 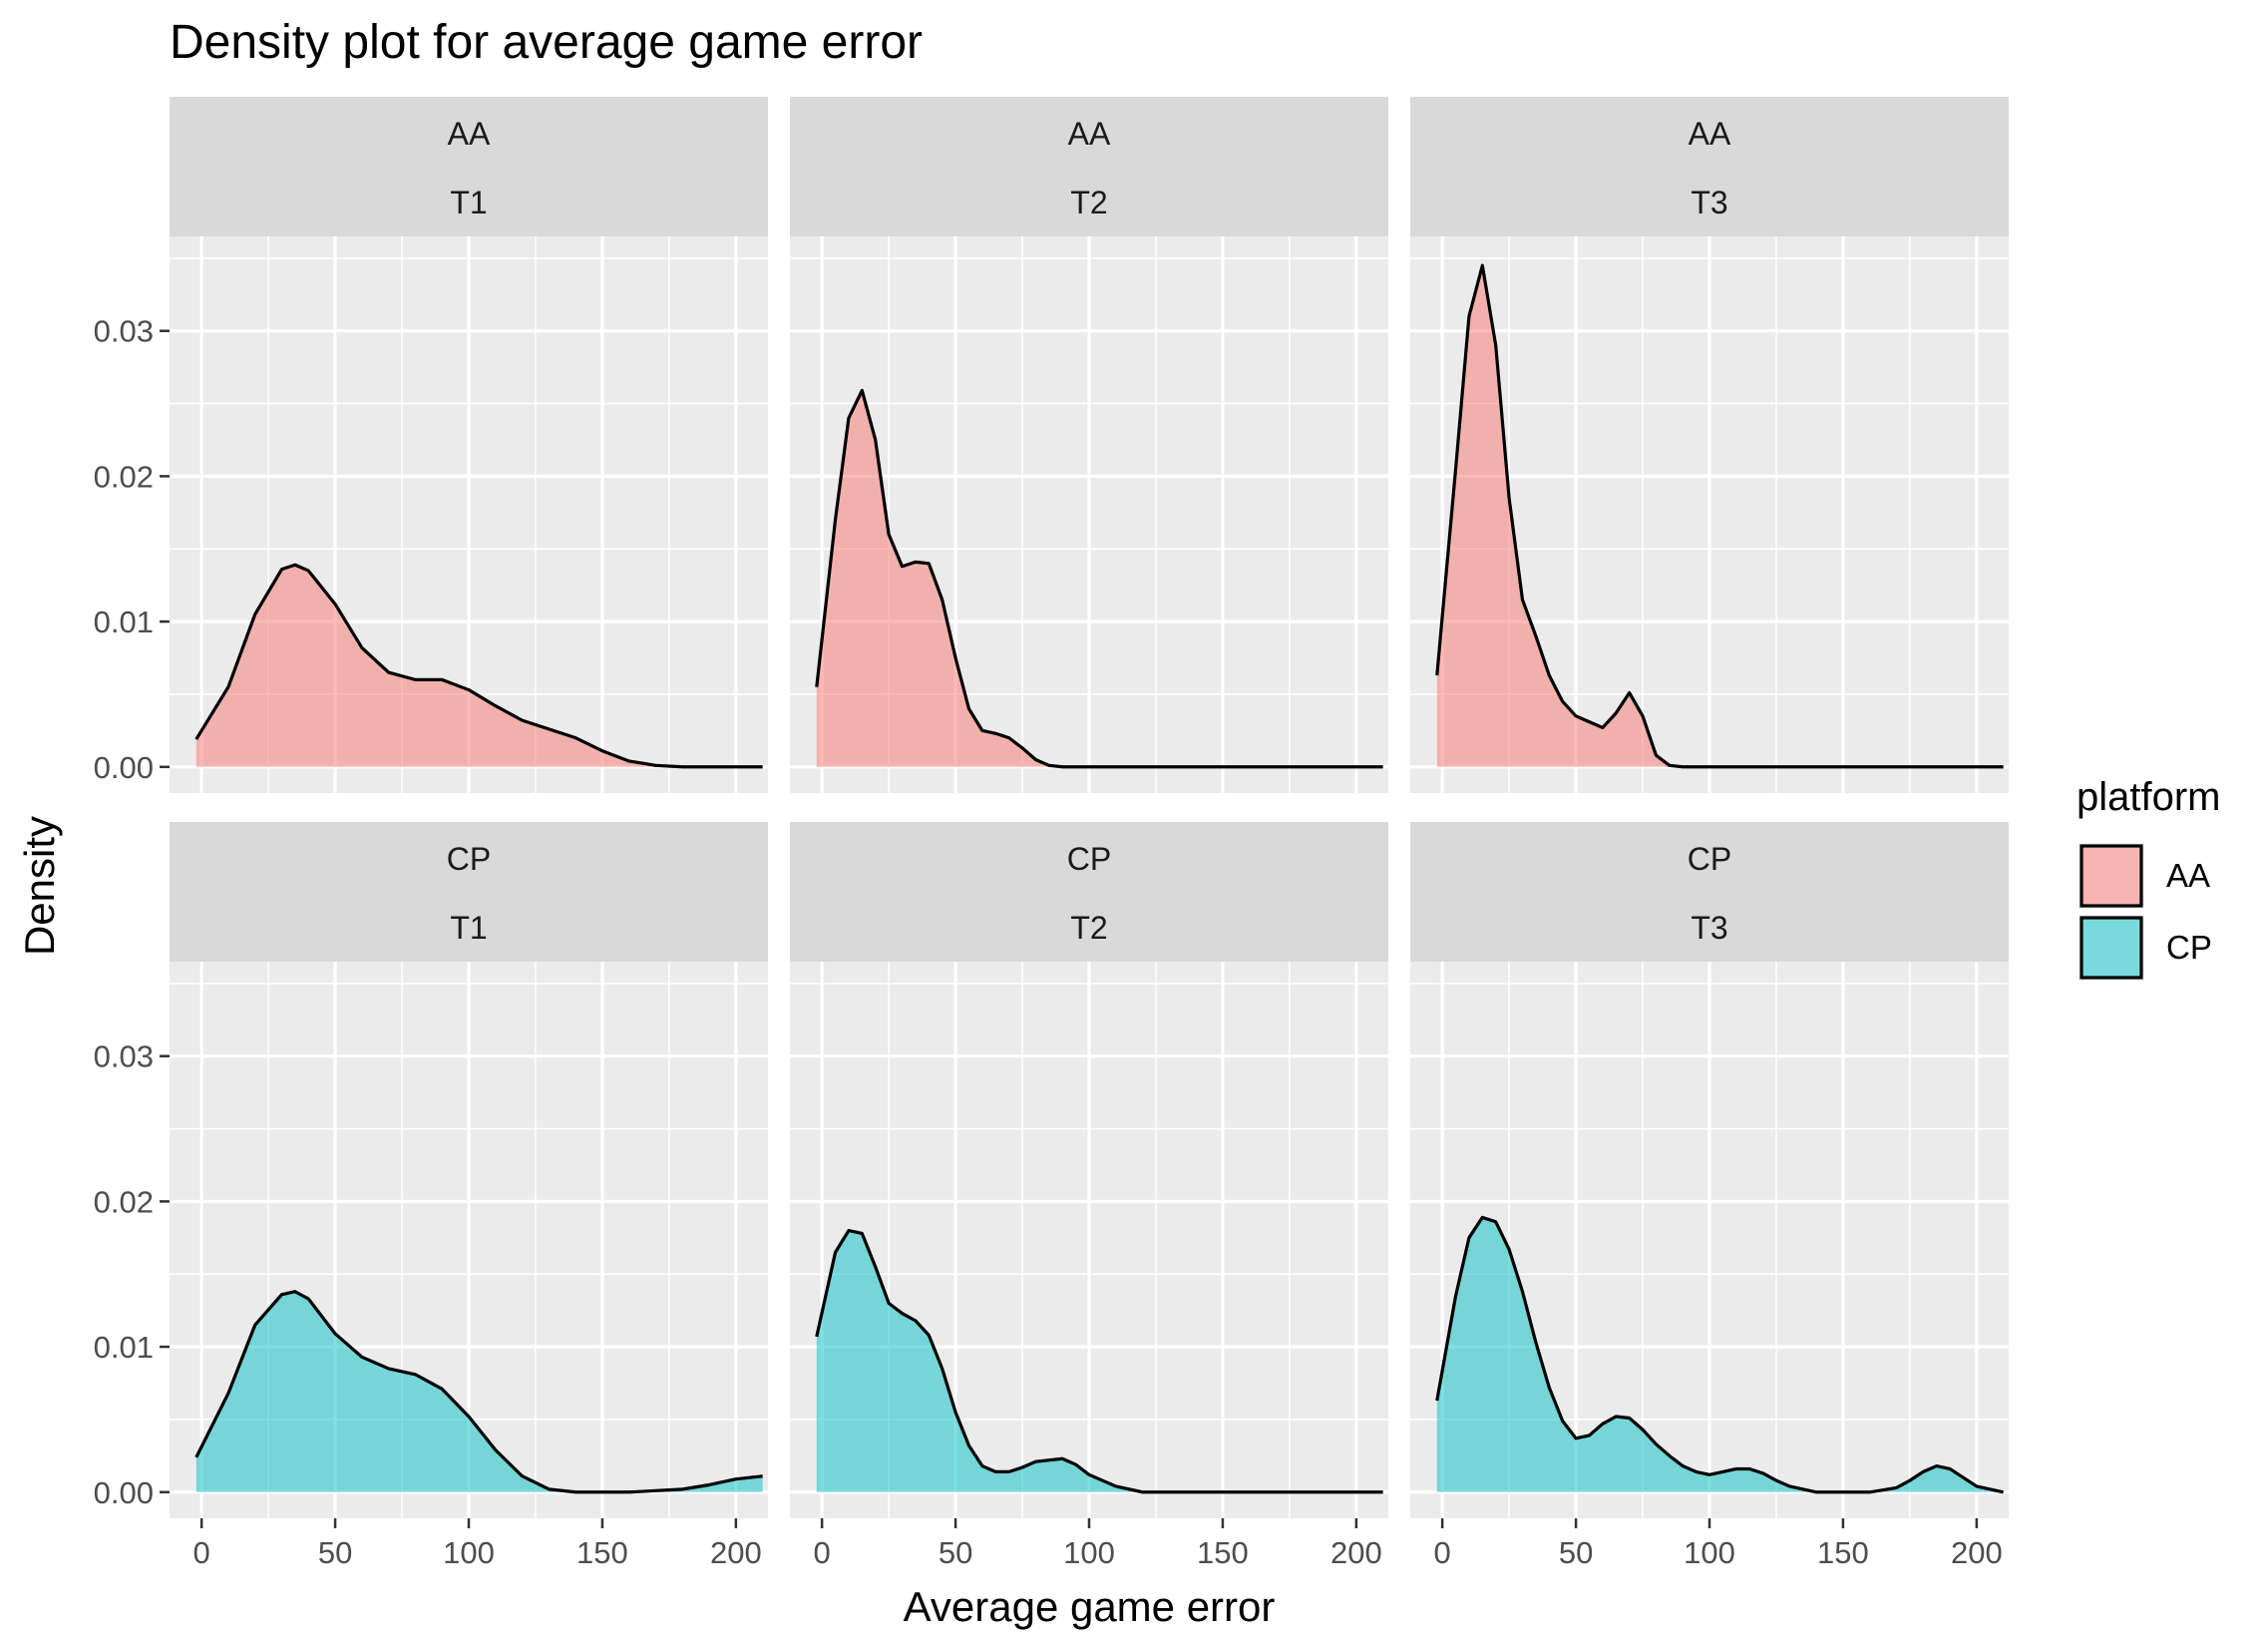 I want to click on legend: platform AA CP, so click(x=2149, y=878).